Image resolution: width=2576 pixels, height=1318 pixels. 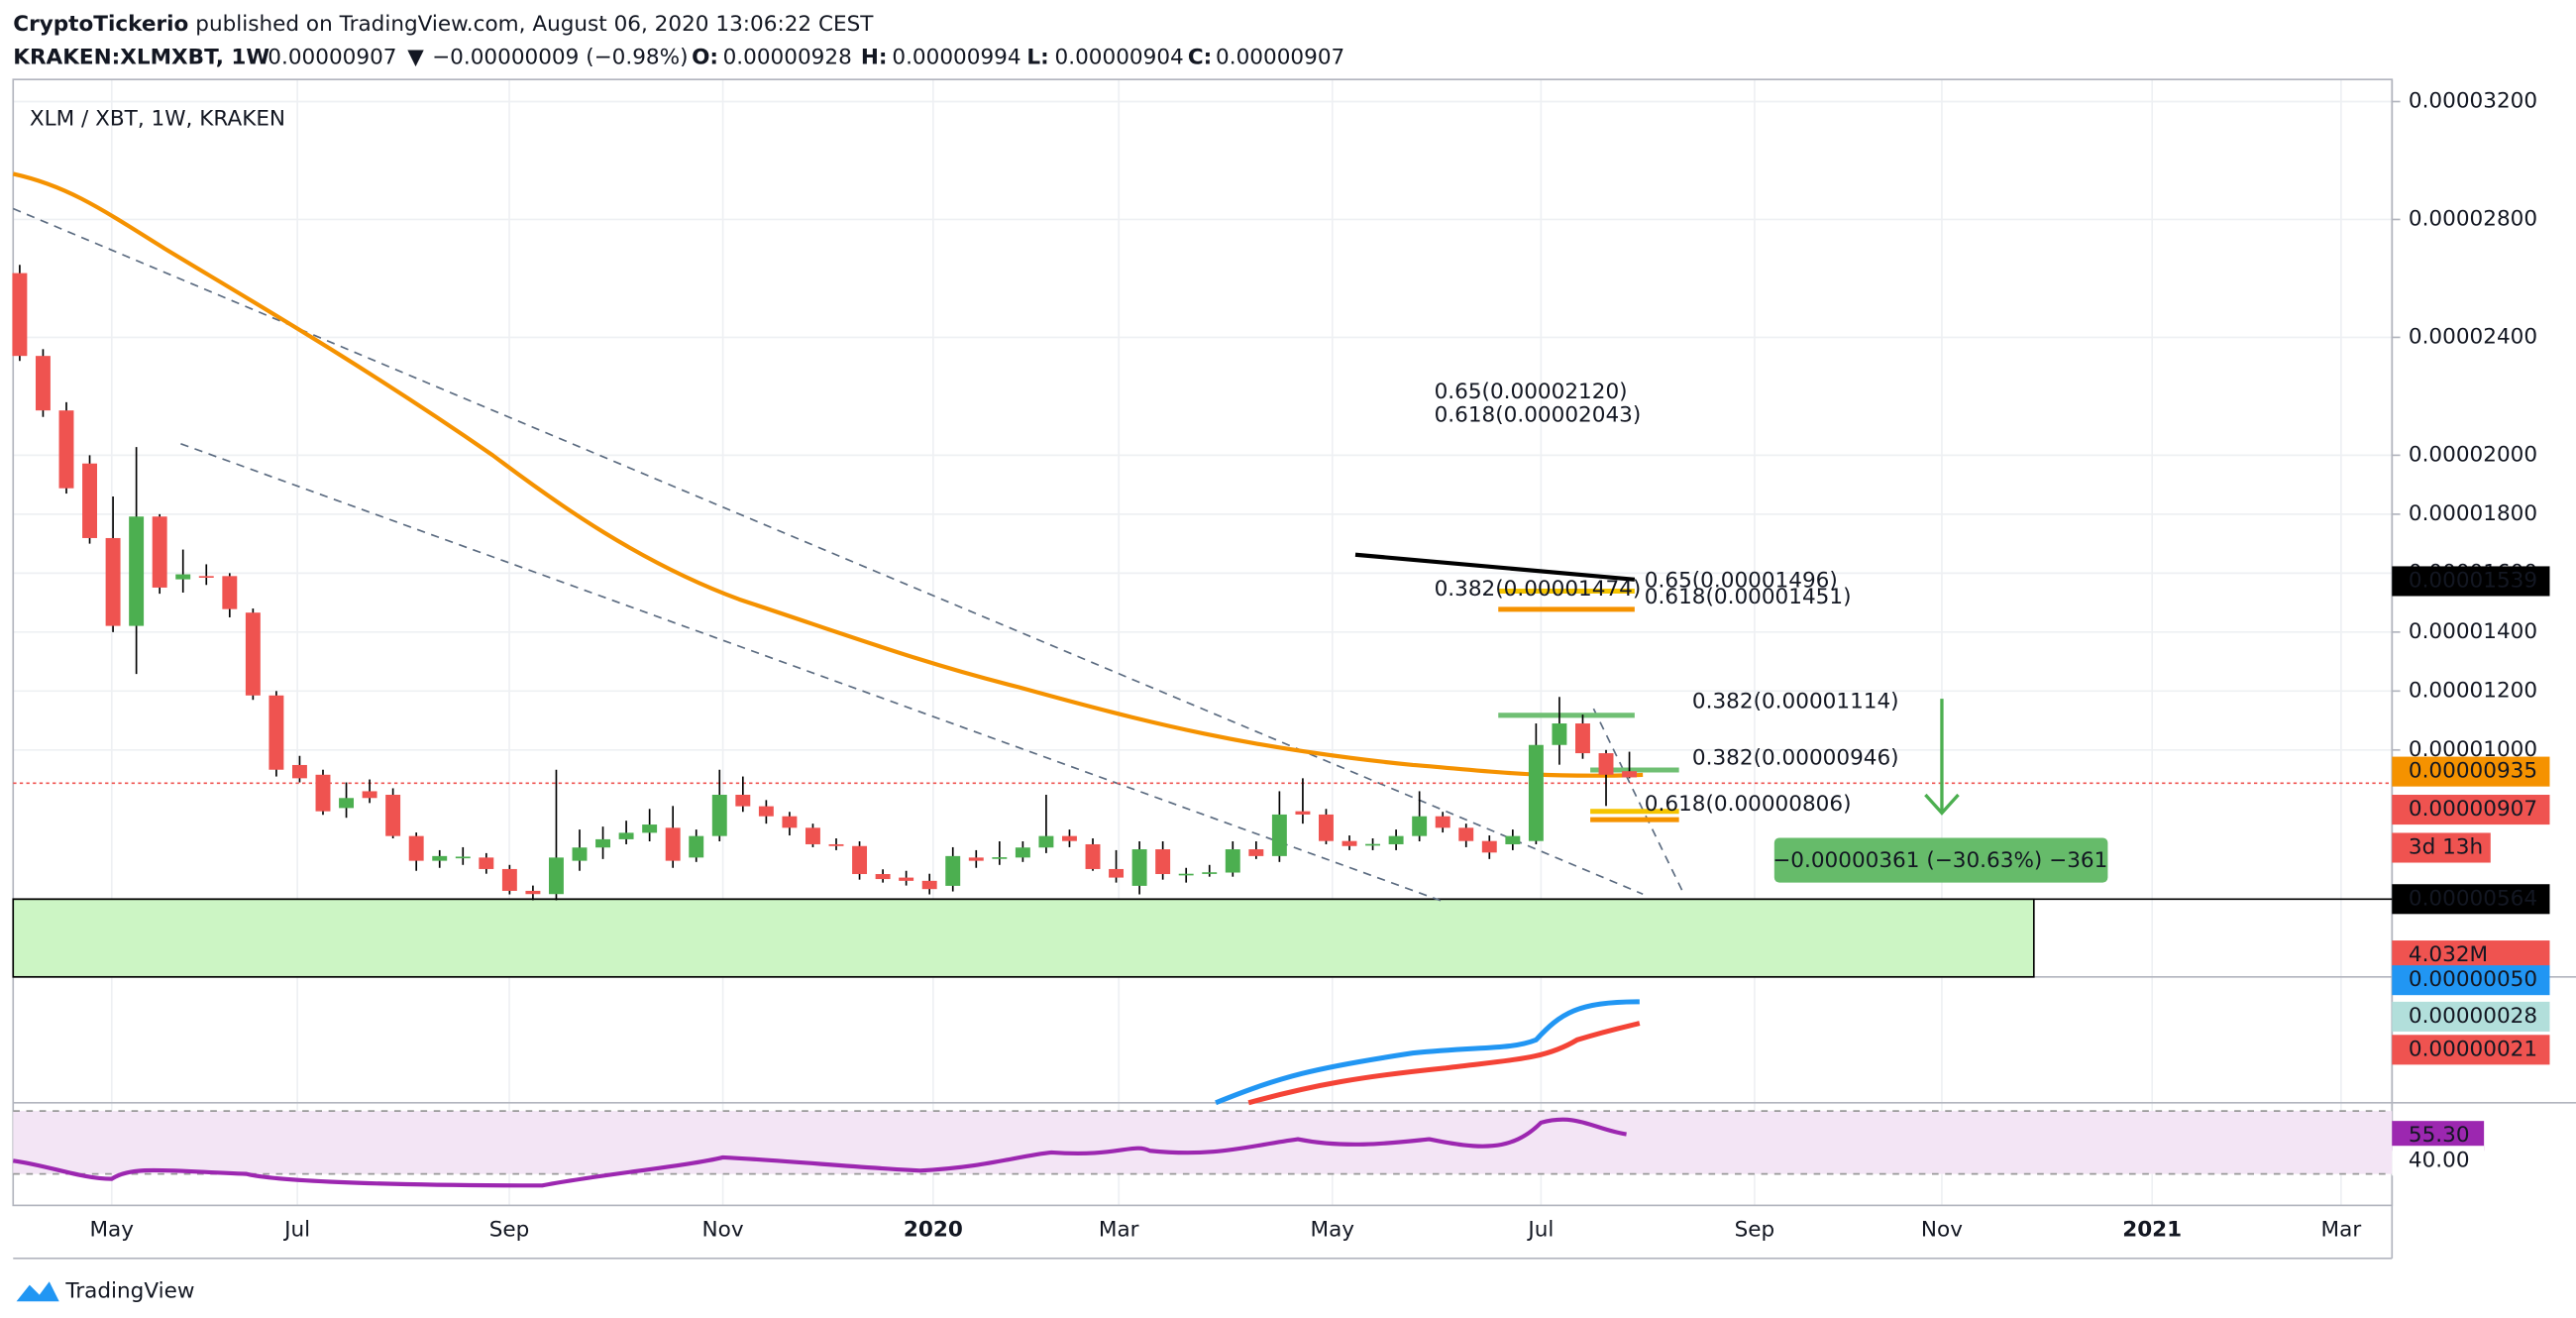 What do you see at coordinates (2473, 809) in the screenshot?
I see `price-tag-label: 0.00000907` at bounding box center [2473, 809].